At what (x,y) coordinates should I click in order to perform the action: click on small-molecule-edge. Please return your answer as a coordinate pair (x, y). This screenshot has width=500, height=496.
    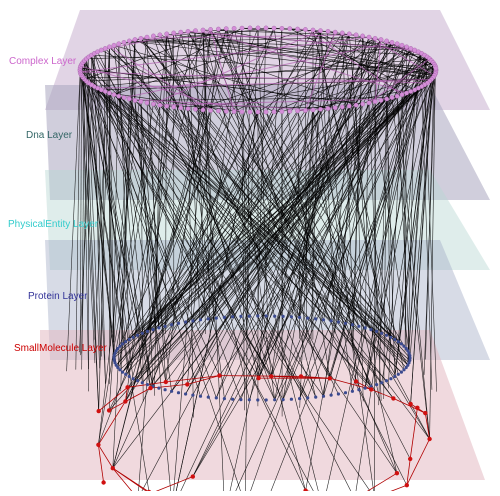
    Looking at the image, I should click on (391, 488).